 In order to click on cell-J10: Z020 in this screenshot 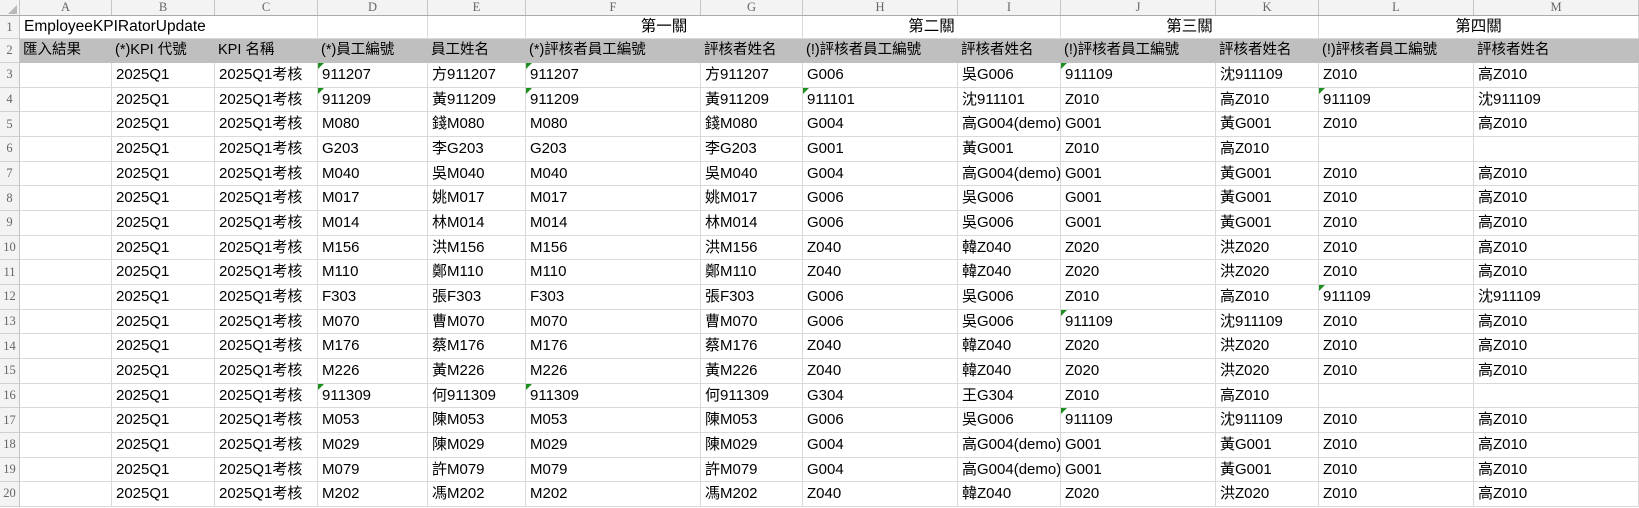, I will do `click(1138, 248)`.